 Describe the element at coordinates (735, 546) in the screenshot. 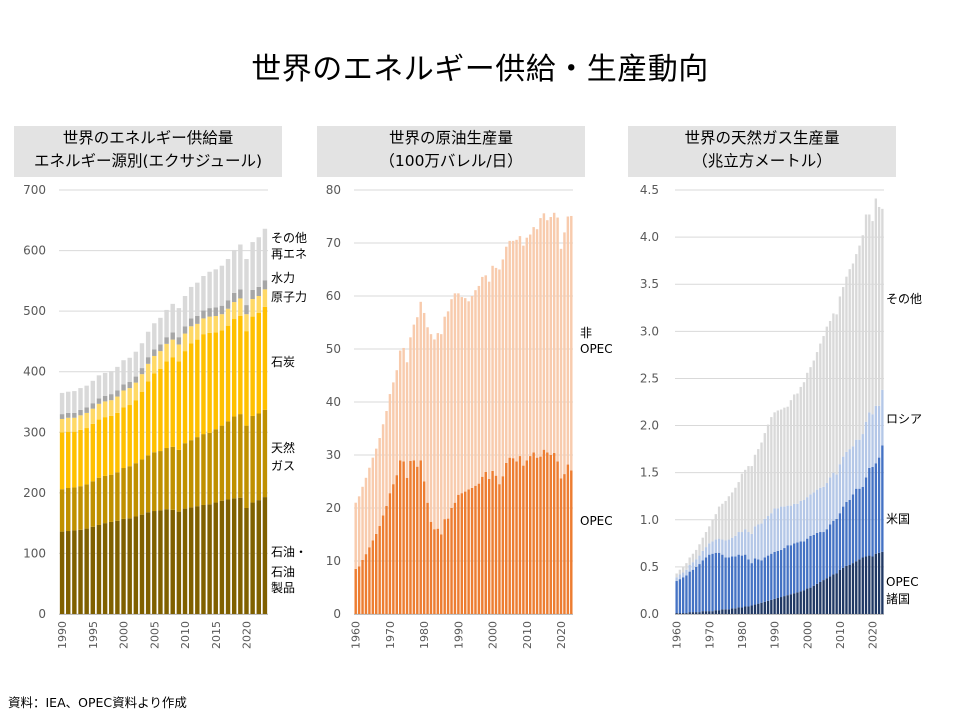

I see `bar-russia-1978` at that location.